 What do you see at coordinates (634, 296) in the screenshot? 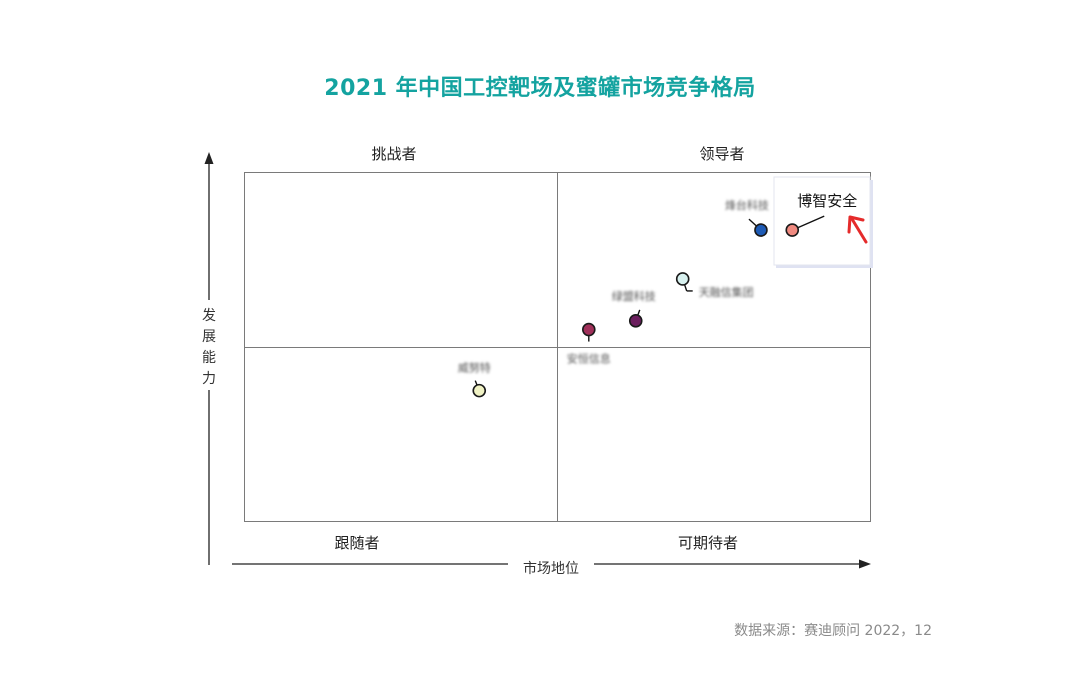
I see `point-label: 绿盟科技` at bounding box center [634, 296].